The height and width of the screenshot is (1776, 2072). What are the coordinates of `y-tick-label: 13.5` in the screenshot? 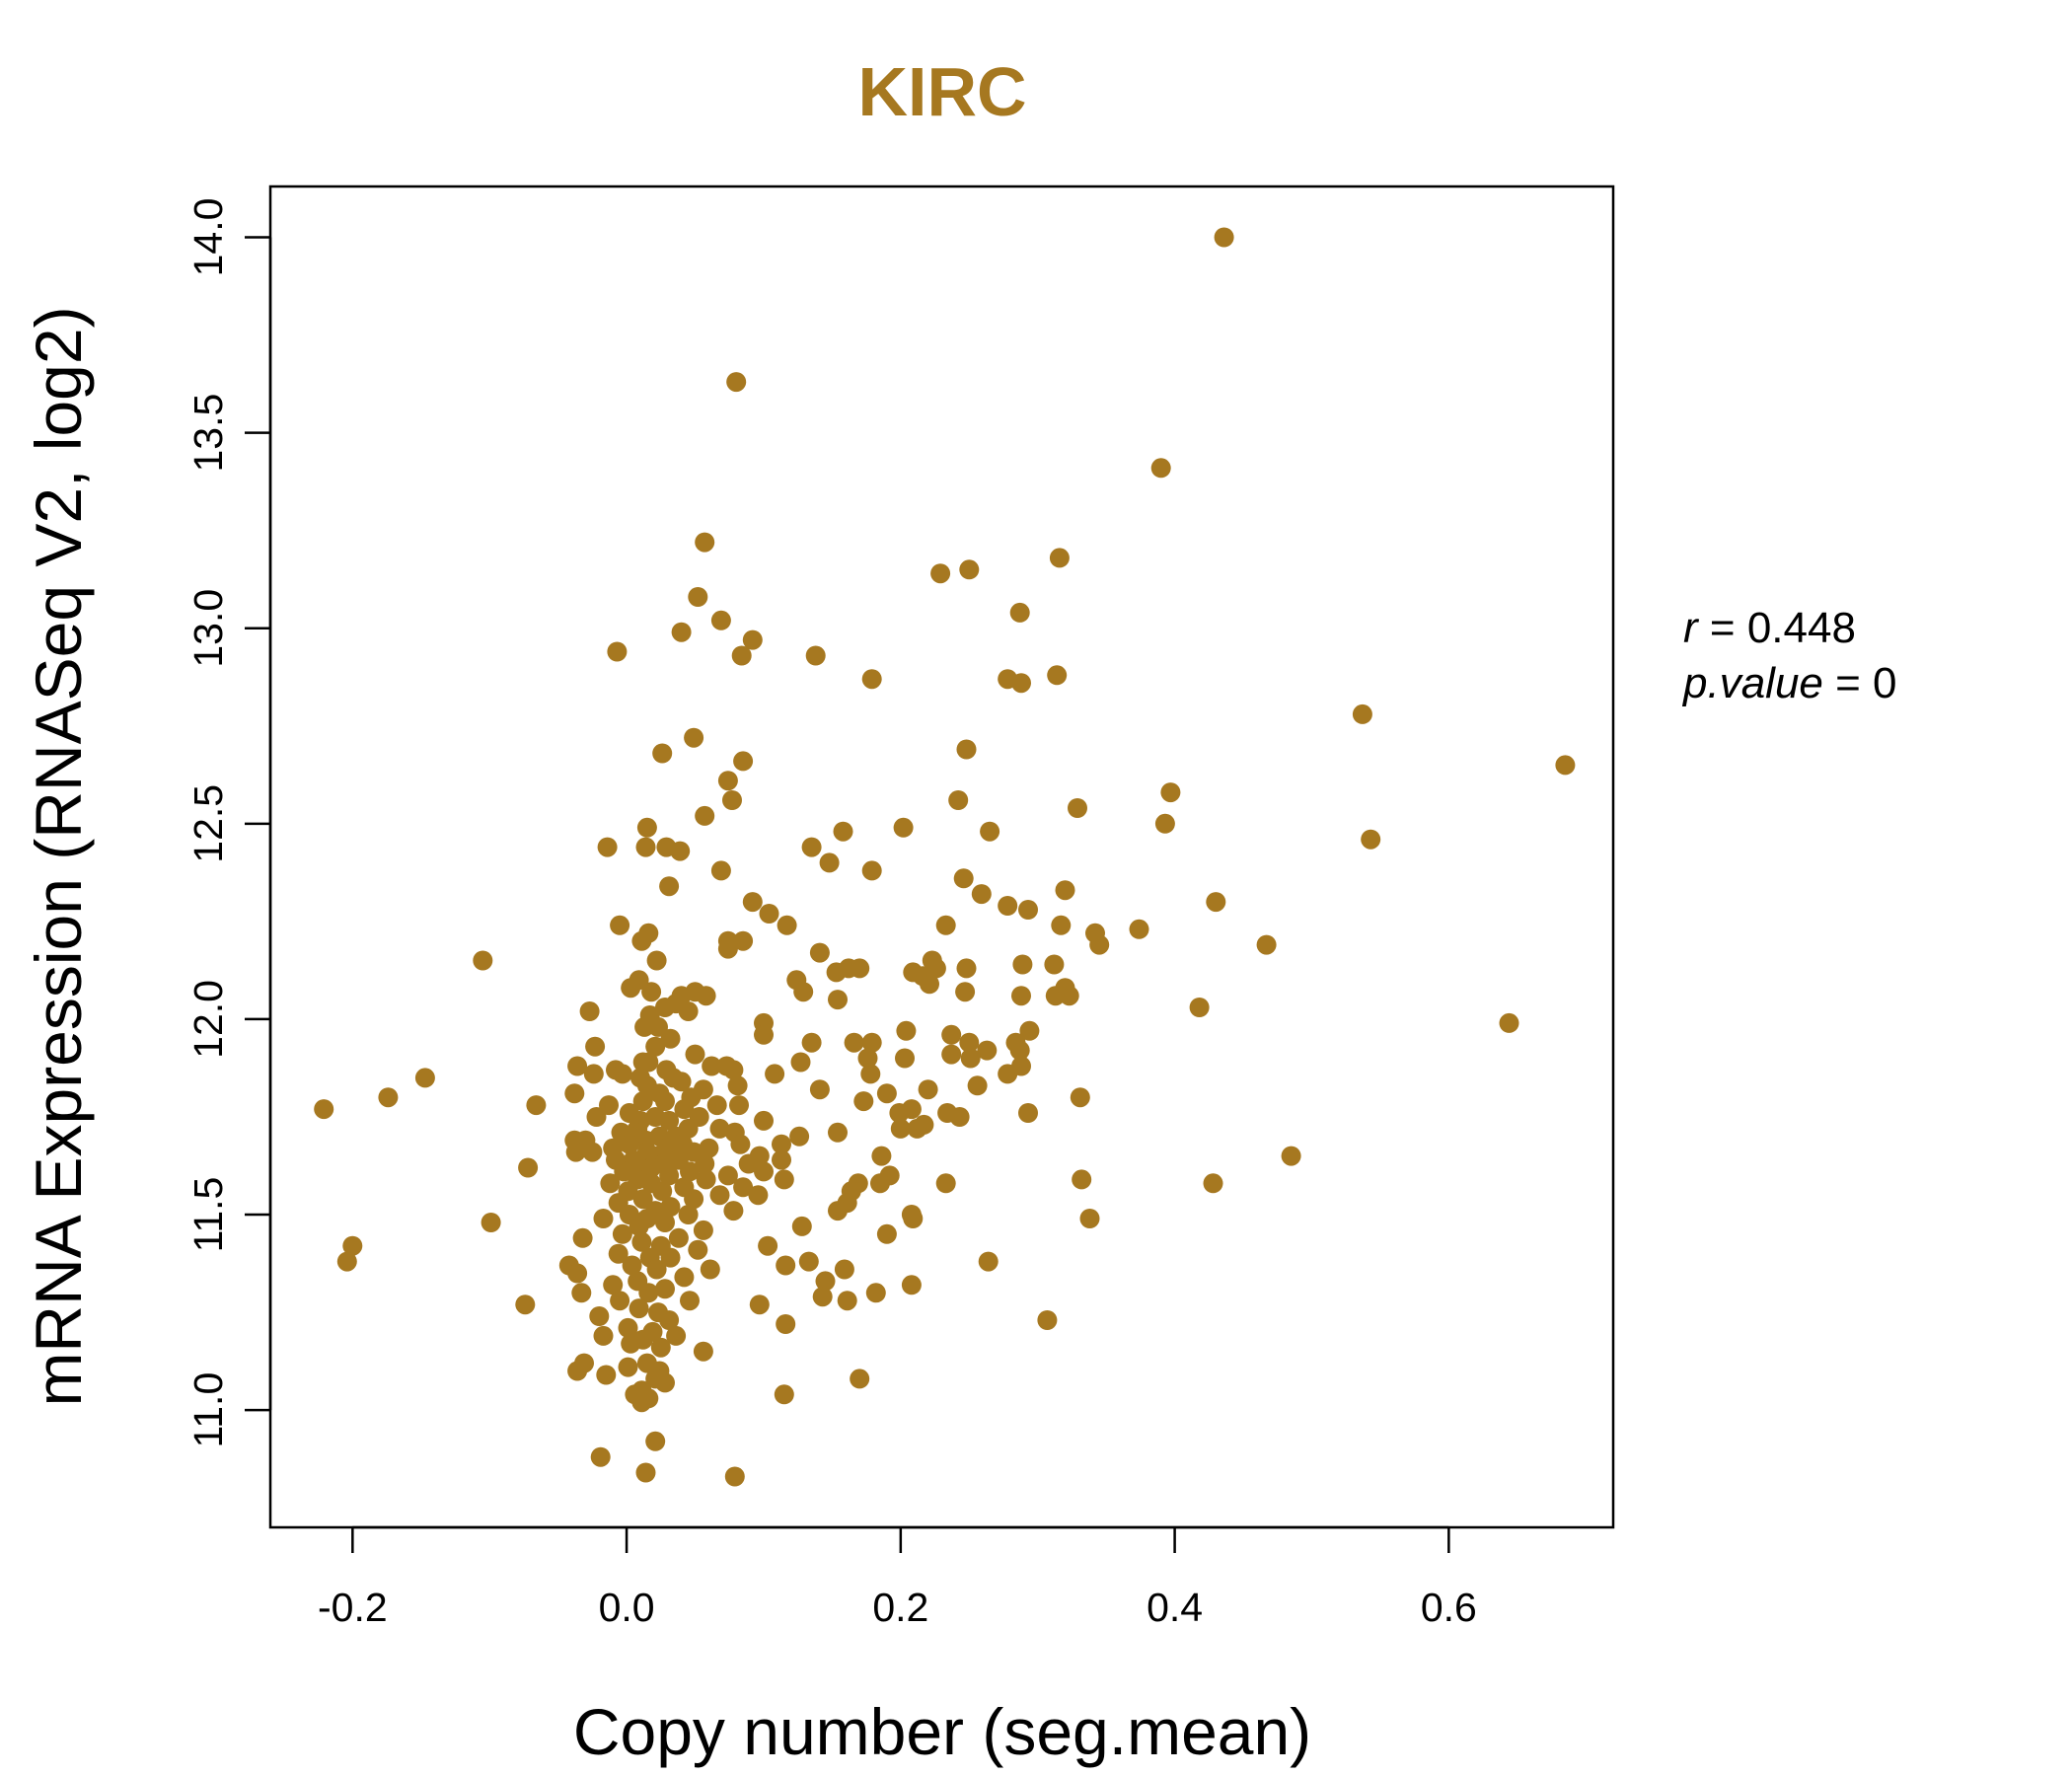 It's located at (208, 434).